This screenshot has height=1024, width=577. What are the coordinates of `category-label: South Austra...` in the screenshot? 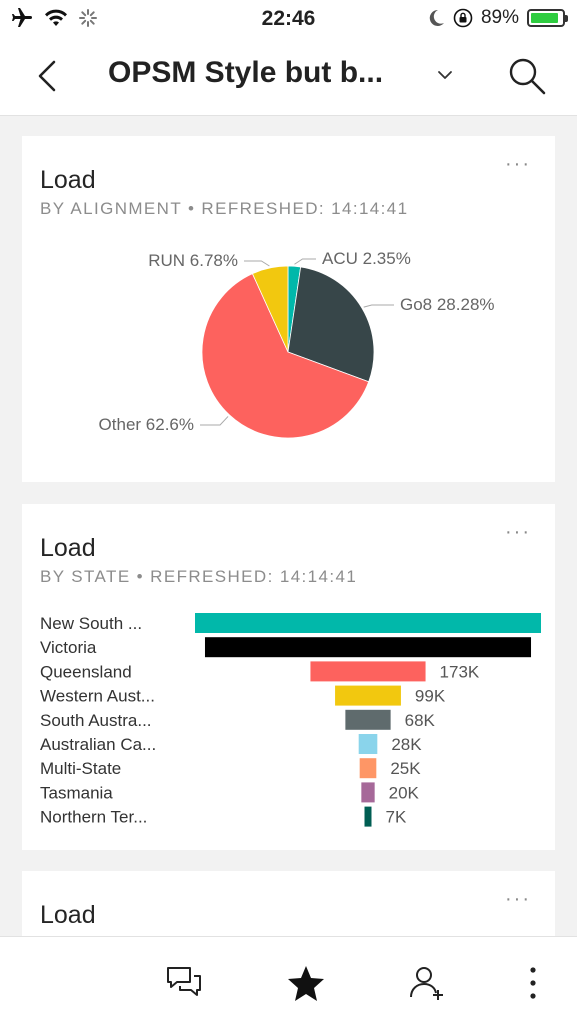 It's located at (96, 720).